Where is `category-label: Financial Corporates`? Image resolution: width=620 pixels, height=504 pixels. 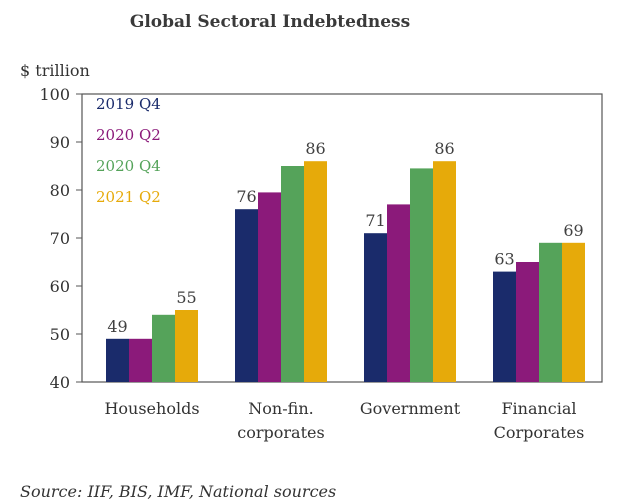 category-label: Financial Corporates is located at coordinates (539, 420).